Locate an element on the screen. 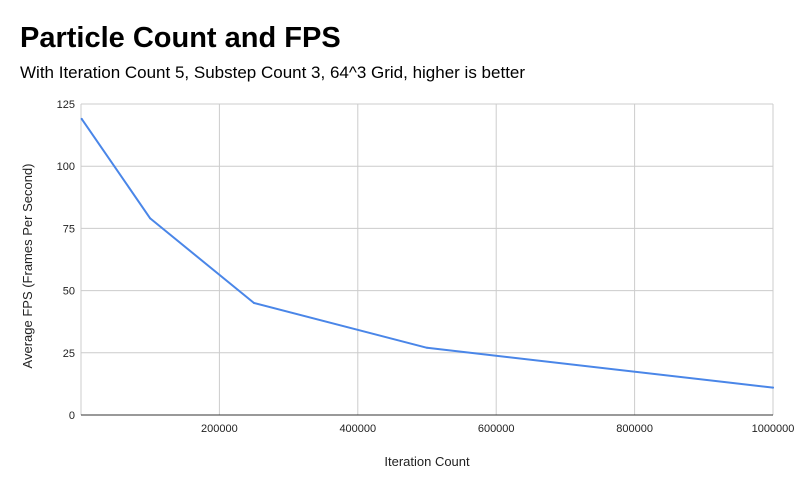  y-tick-label: 0 is located at coordinates (72, 416).